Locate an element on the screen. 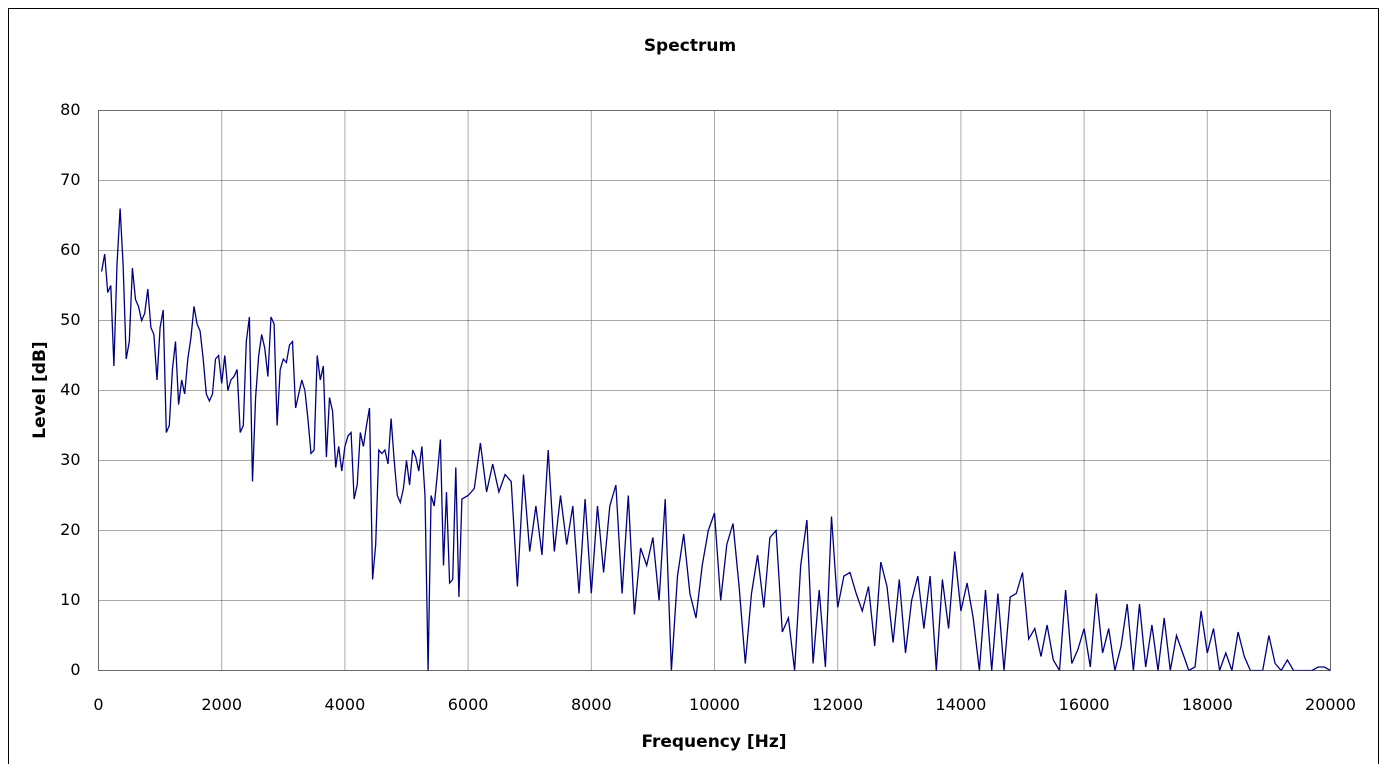 The height and width of the screenshot is (768, 1389). x-tick-label: 20000 is located at coordinates (1330, 704).